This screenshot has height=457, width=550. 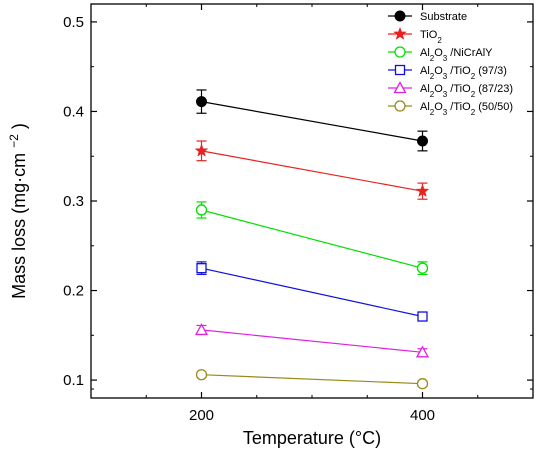 I want to click on y-axis-title-main: Mass loss (mg·cm, so click(x=19, y=226).